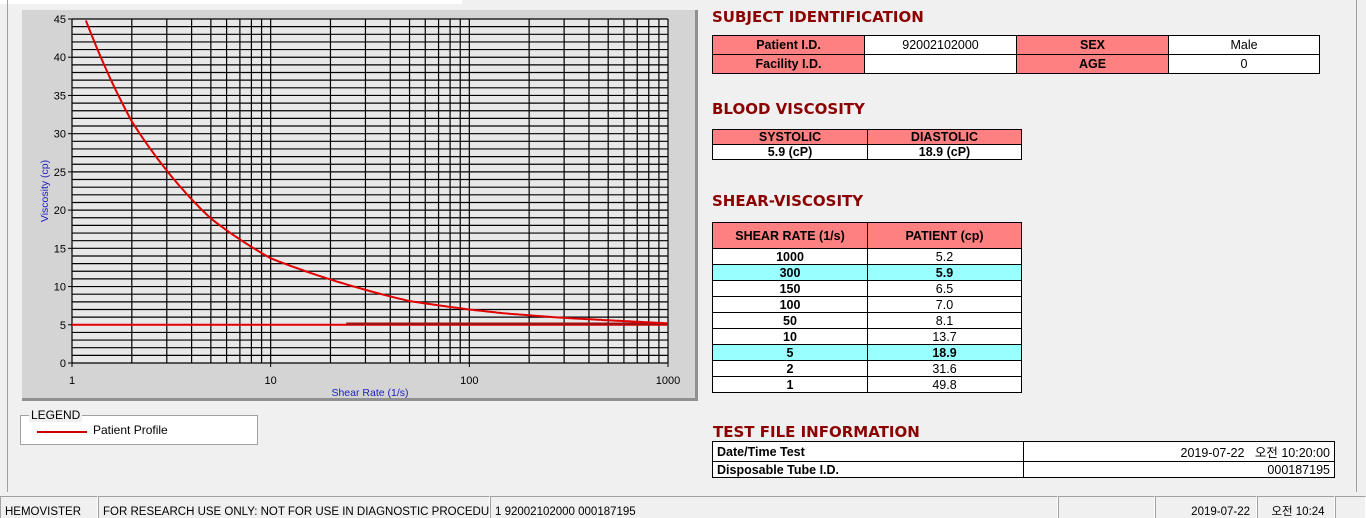 The image size is (1366, 518). What do you see at coordinates (1206, 507) in the screenshot?
I see `status-date: 2019-07-22` at bounding box center [1206, 507].